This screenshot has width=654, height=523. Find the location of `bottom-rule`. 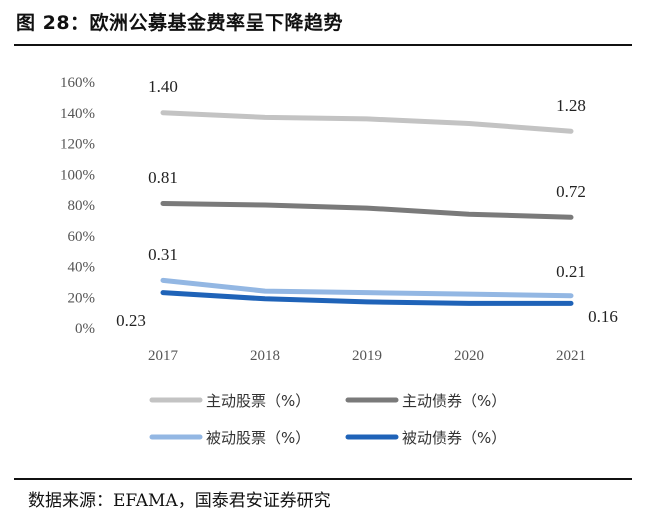

bottom-rule is located at coordinates (323, 479).